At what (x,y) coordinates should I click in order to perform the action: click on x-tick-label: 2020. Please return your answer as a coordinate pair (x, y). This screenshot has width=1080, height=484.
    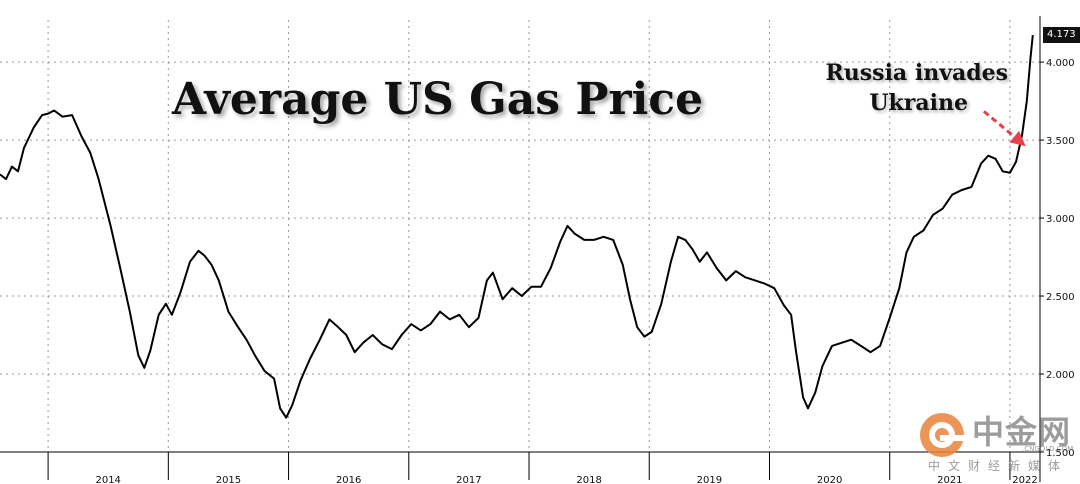
    Looking at the image, I should click on (829, 479).